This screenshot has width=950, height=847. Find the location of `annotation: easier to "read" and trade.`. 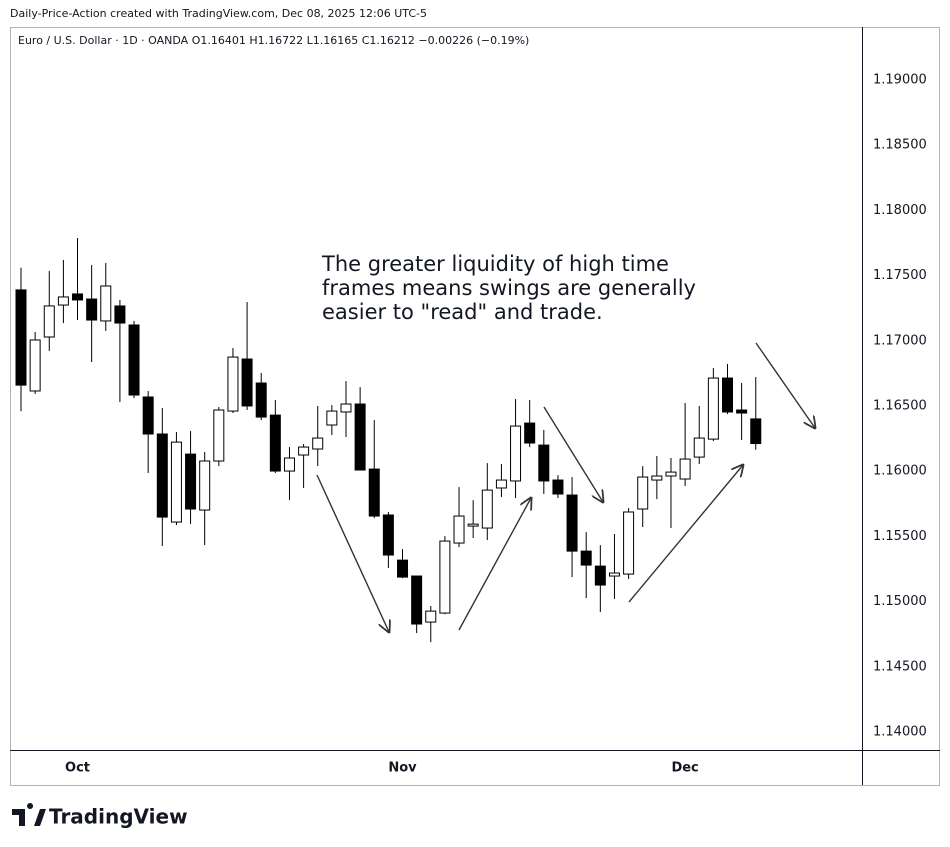

annotation: easier to "read" and trade. is located at coordinates (462, 312).